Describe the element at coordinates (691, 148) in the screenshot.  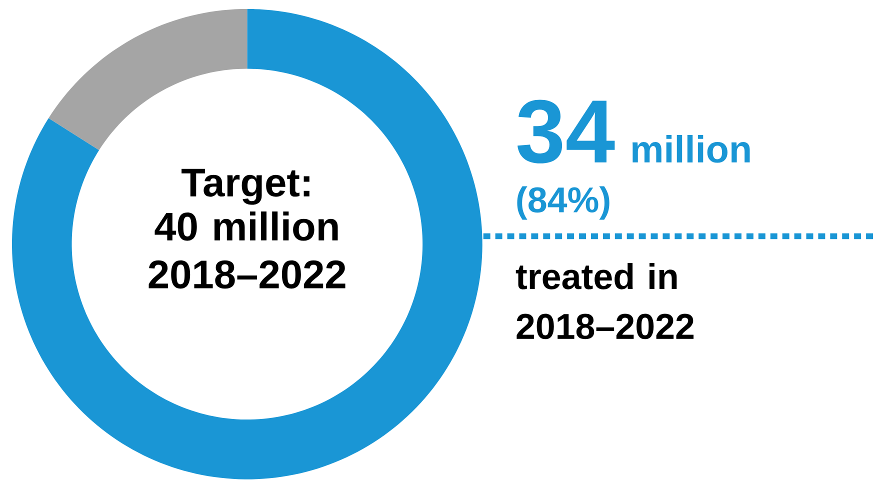
I see `text: million` at that location.